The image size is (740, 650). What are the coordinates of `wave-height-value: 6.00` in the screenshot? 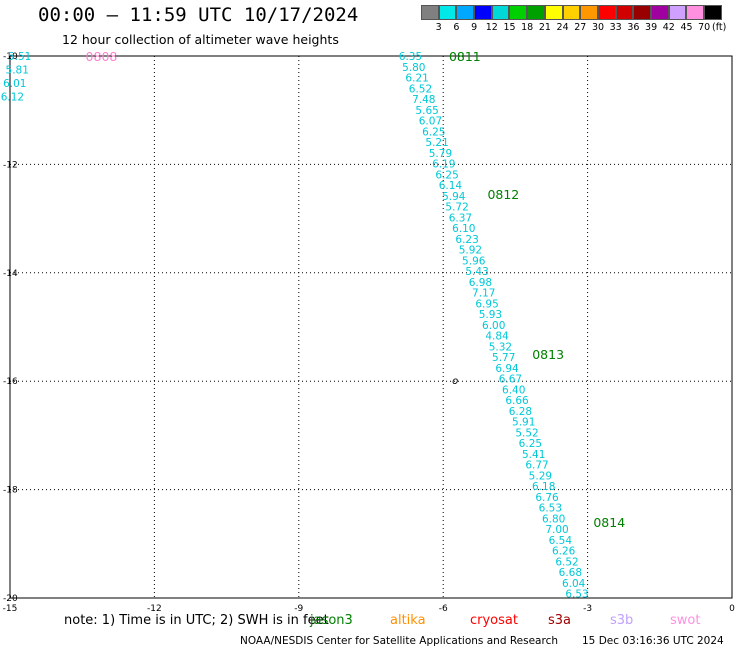 It's located at (493, 326).